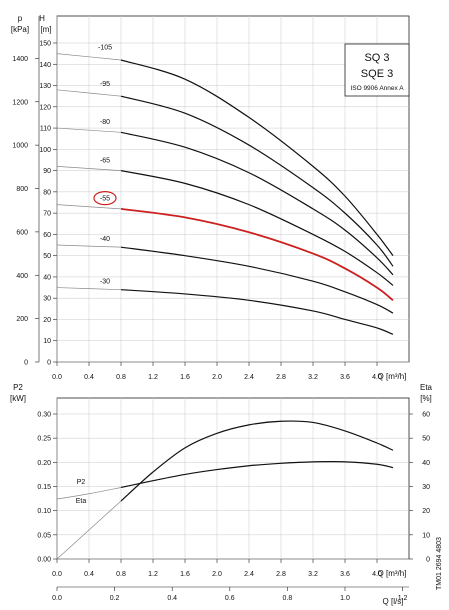  Describe the element at coordinates (44, 487) in the screenshot. I see `bottom-p2-tick-label: 0.15` at that location.